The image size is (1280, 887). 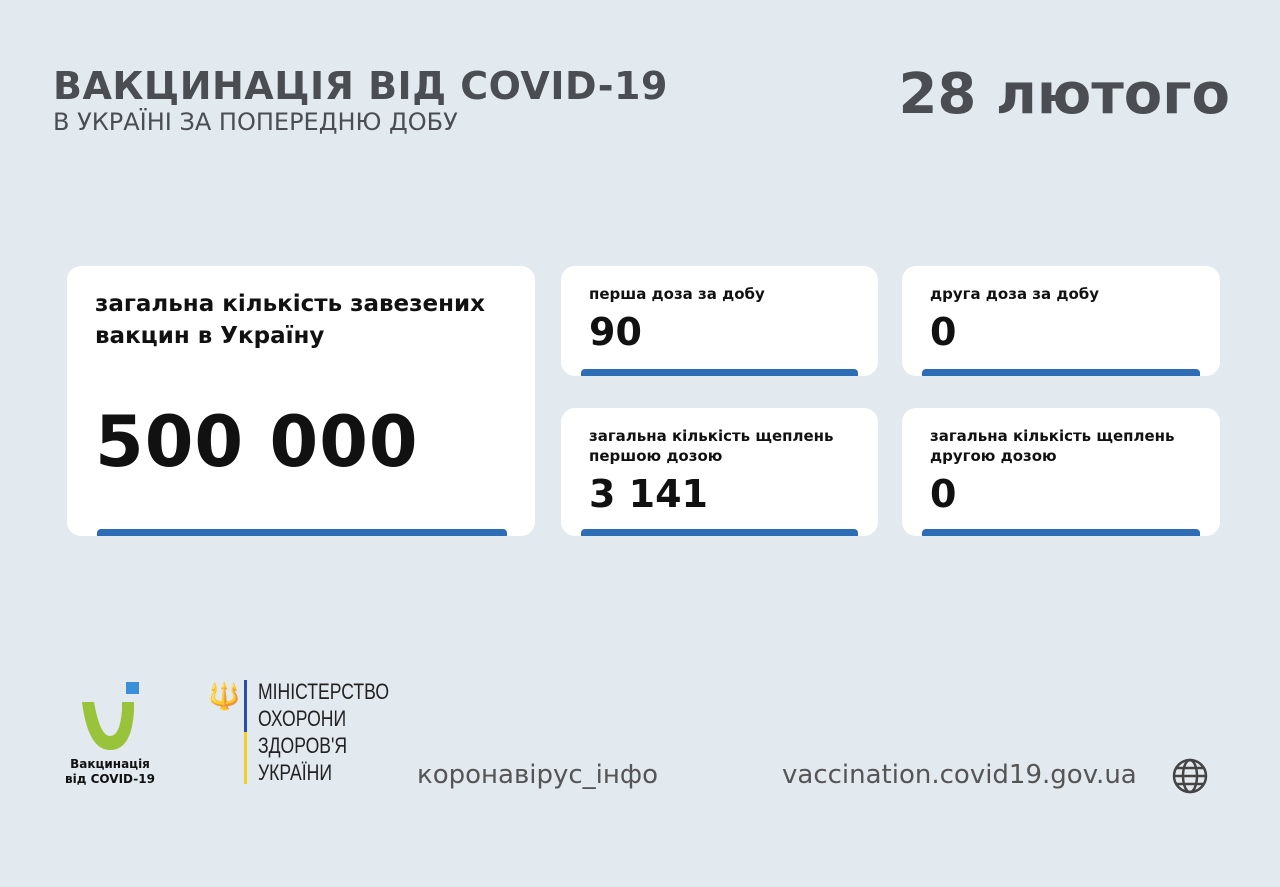 I want to click on card-value: 500 000, so click(x=257, y=442).